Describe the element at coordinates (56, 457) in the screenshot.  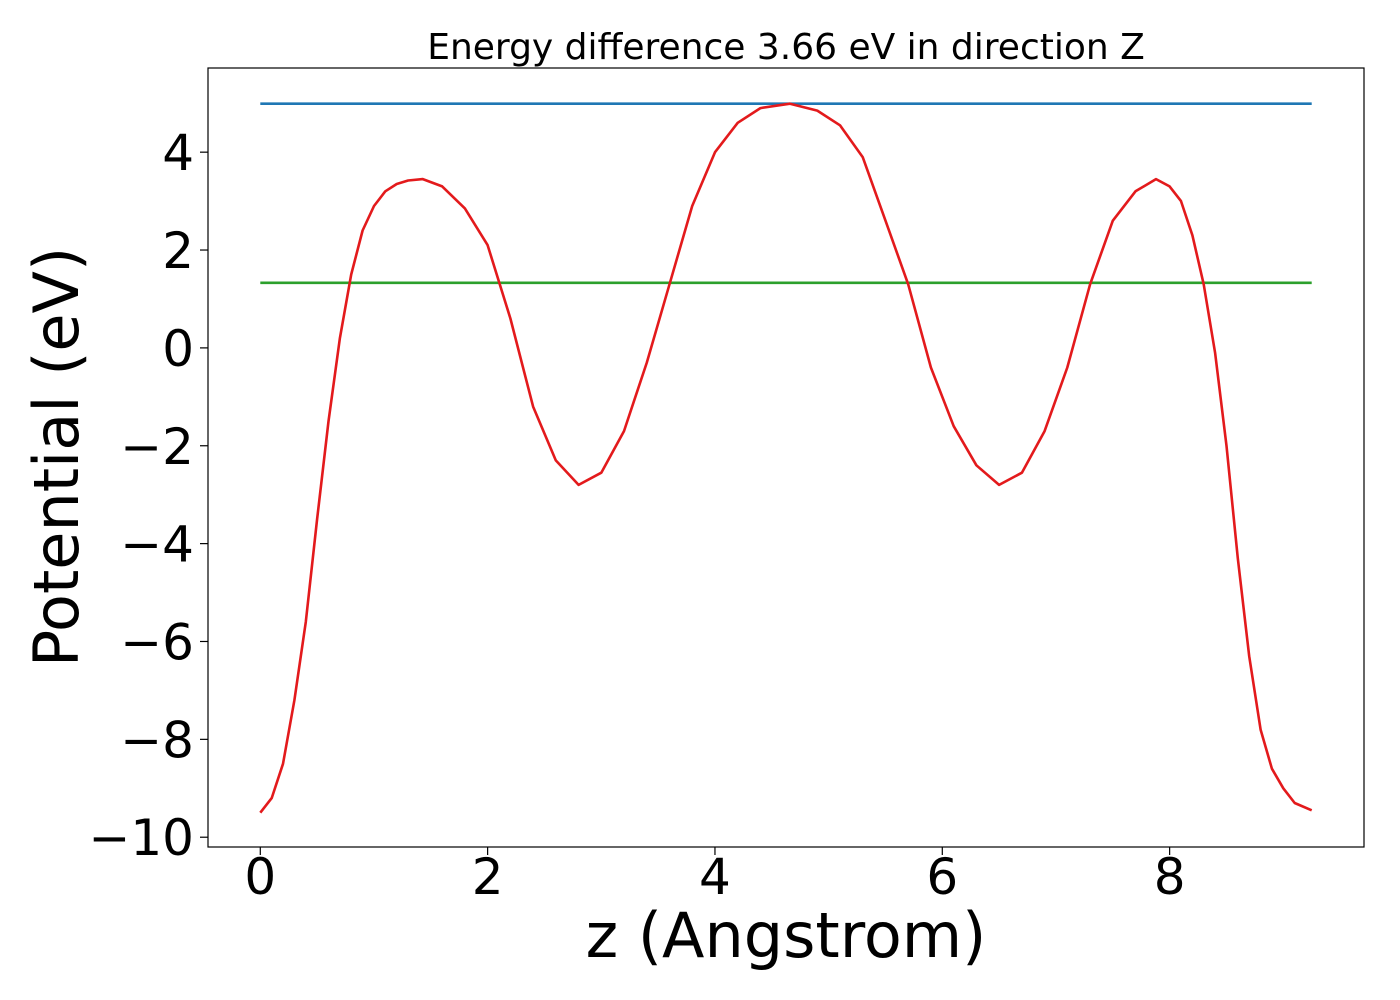
I see `y-axis-label: Potential (eV)` at that location.